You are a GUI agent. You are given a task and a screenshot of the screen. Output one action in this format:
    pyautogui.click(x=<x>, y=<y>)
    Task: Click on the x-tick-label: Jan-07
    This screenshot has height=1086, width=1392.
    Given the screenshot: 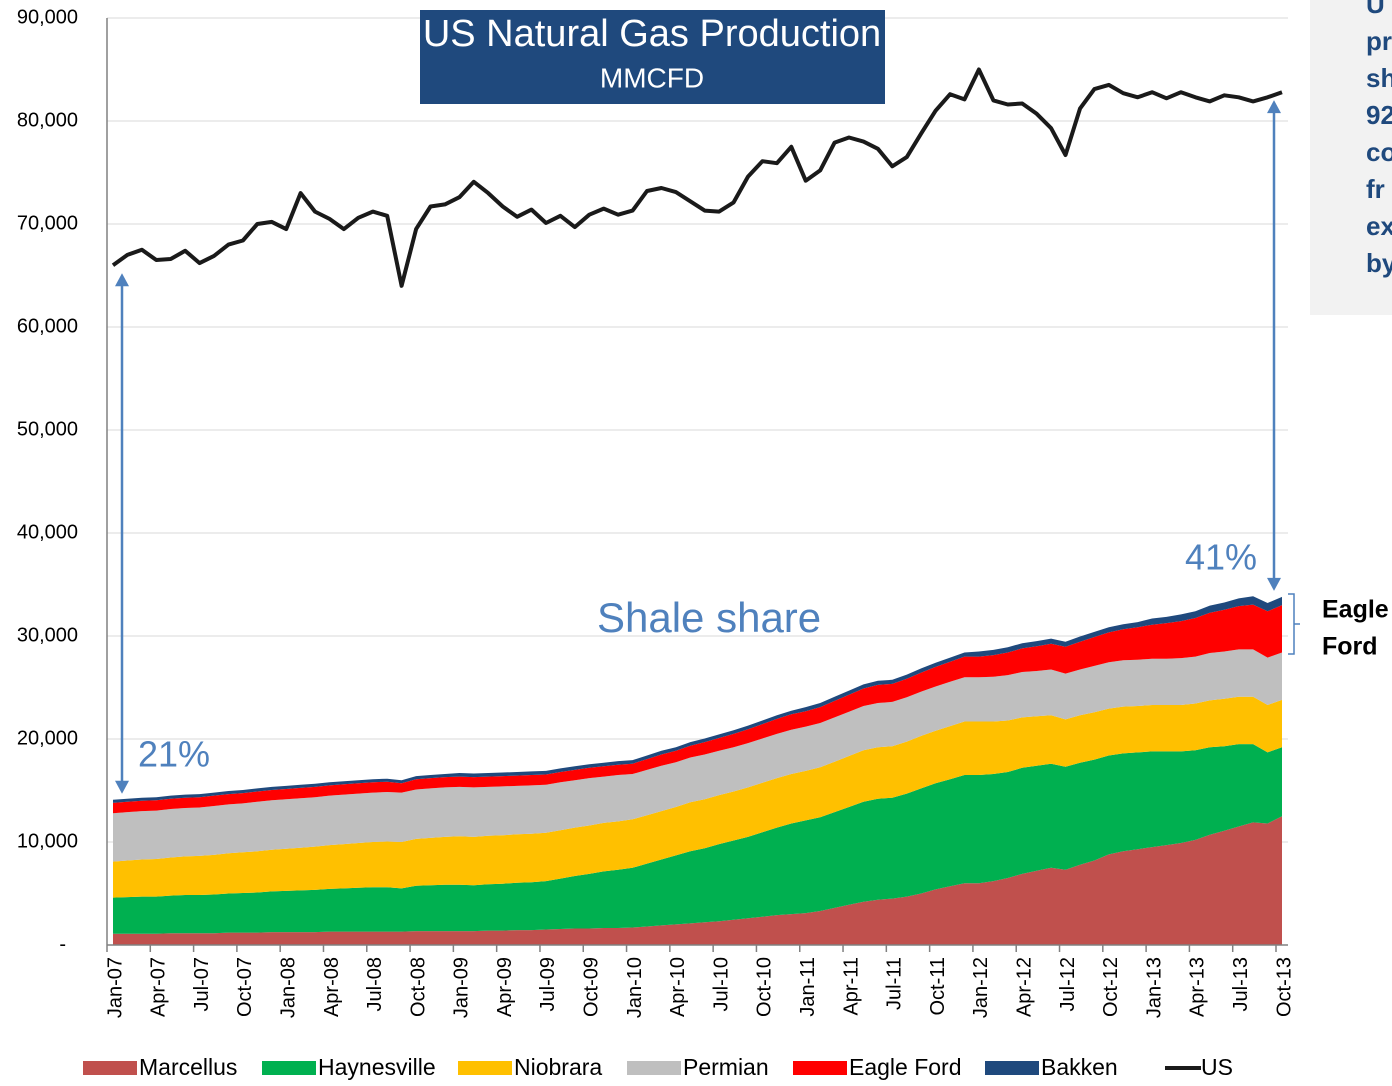 What is the action you would take?
    pyautogui.click(x=115, y=987)
    